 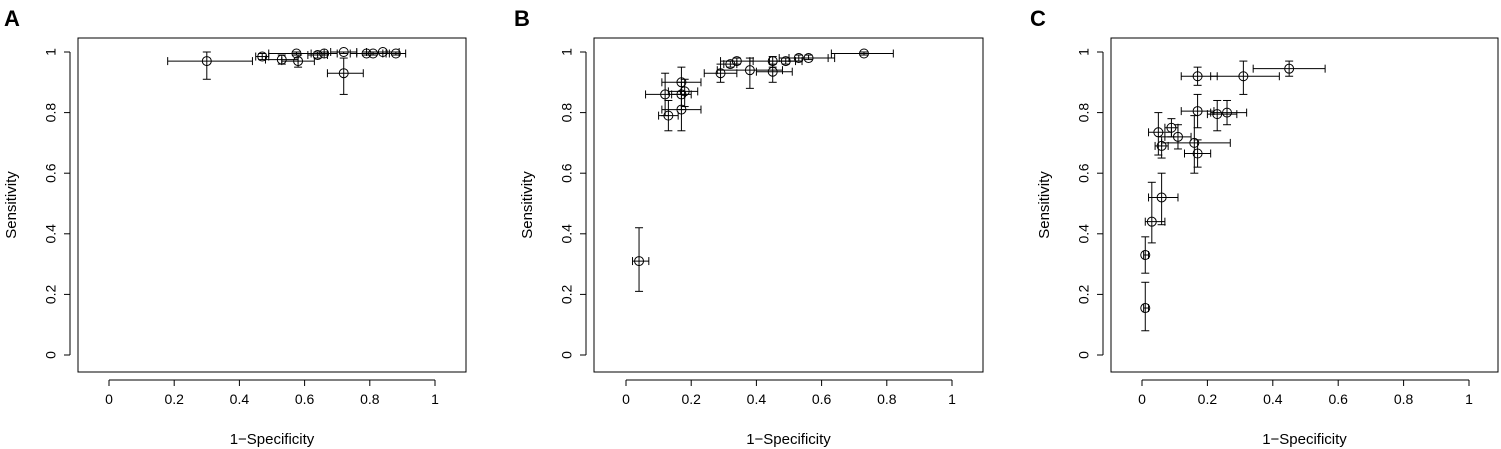 I want to click on panel-label: A, so click(x=12, y=18).